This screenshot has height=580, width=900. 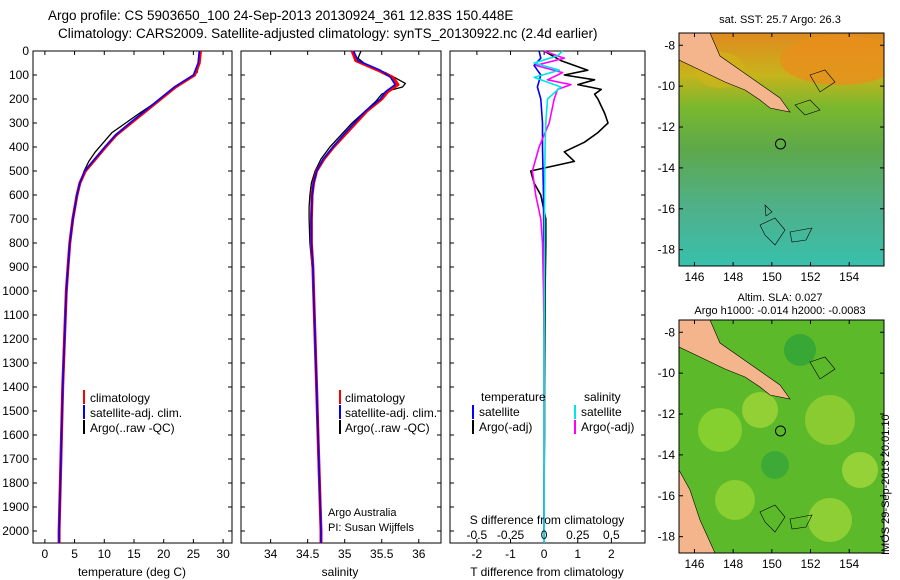 I want to click on series-line-temperature-satellite, so click(x=539, y=296).